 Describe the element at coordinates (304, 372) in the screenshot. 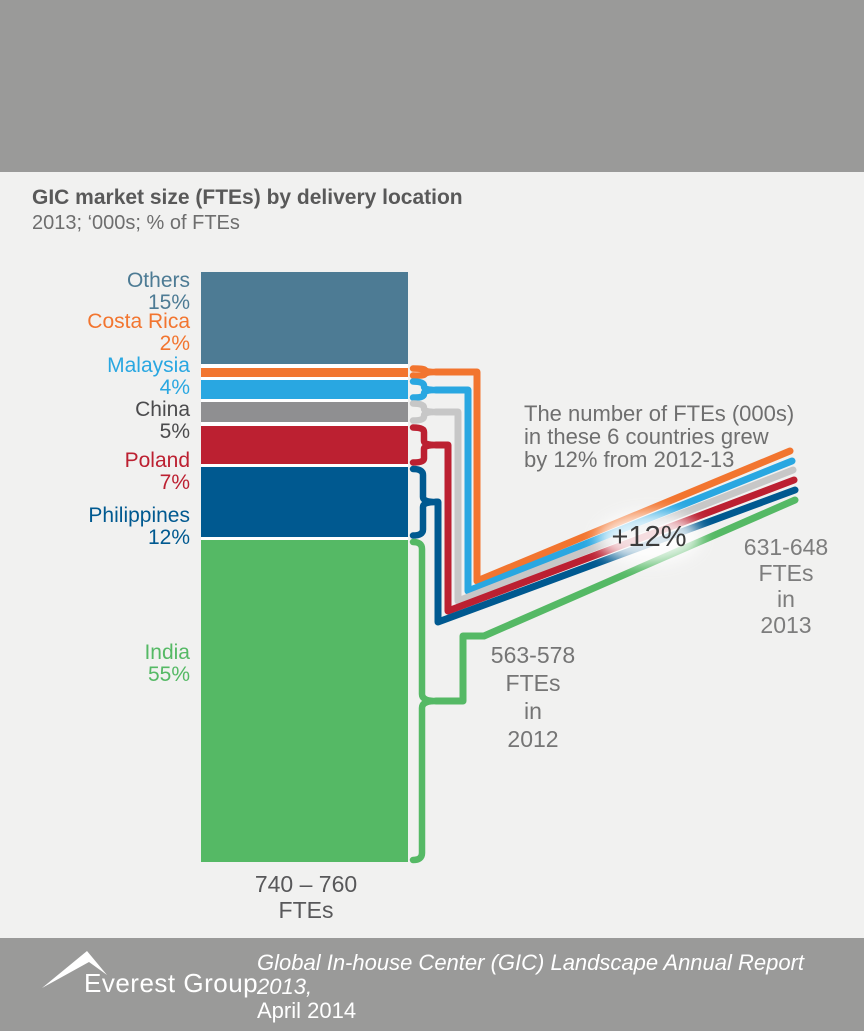

I see `bar-segment-costa-rica` at that location.